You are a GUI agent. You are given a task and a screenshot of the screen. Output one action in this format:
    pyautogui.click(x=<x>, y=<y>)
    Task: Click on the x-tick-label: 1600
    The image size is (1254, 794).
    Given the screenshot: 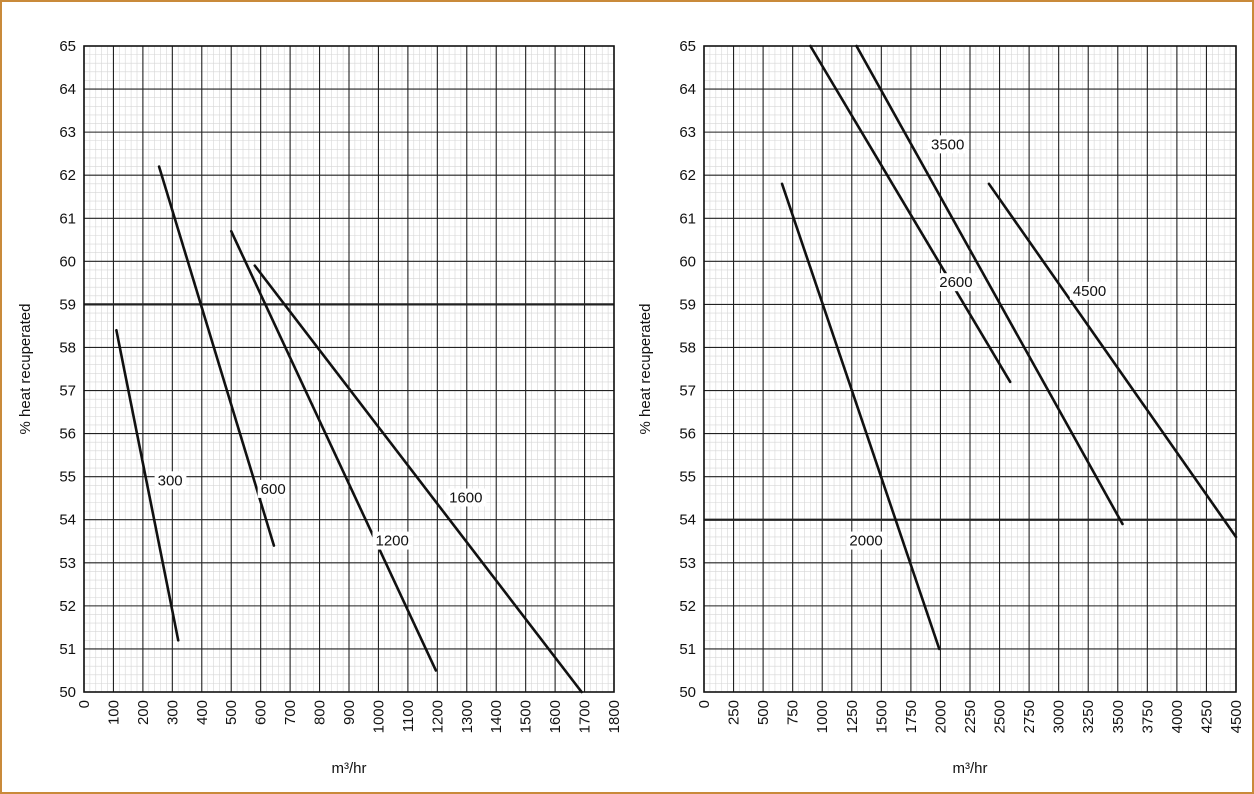 What is the action you would take?
    pyautogui.click(x=555, y=716)
    